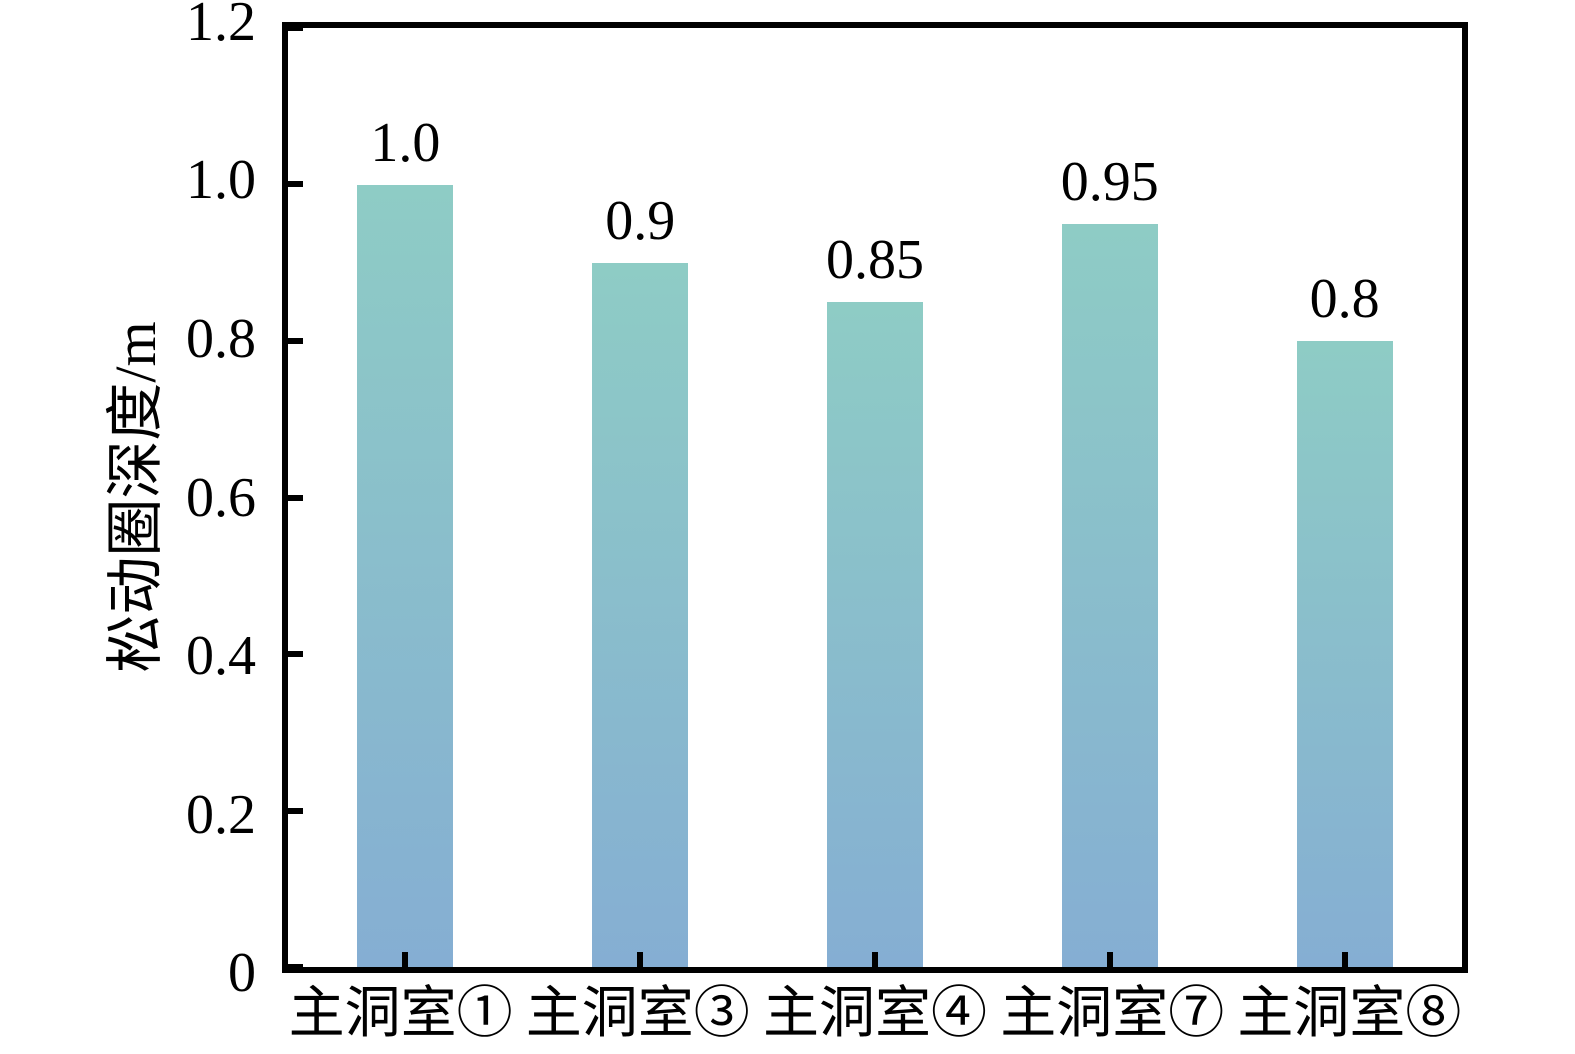  What do you see at coordinates (221, 655) in the screenshot?
I see `y-axis-tick-label: 0.4` at bounding box center [221, 655].